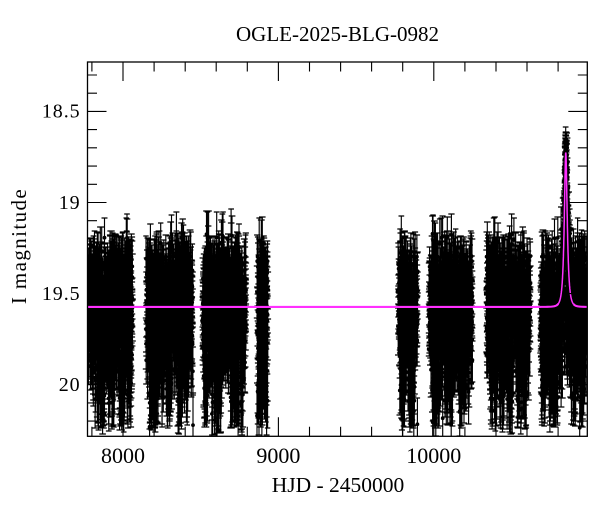 The width and height of the screenshot is (600, 512). Describe the element at coordinates (433, 455) in the screenshot. I see `svg-text: 10000` at that location.